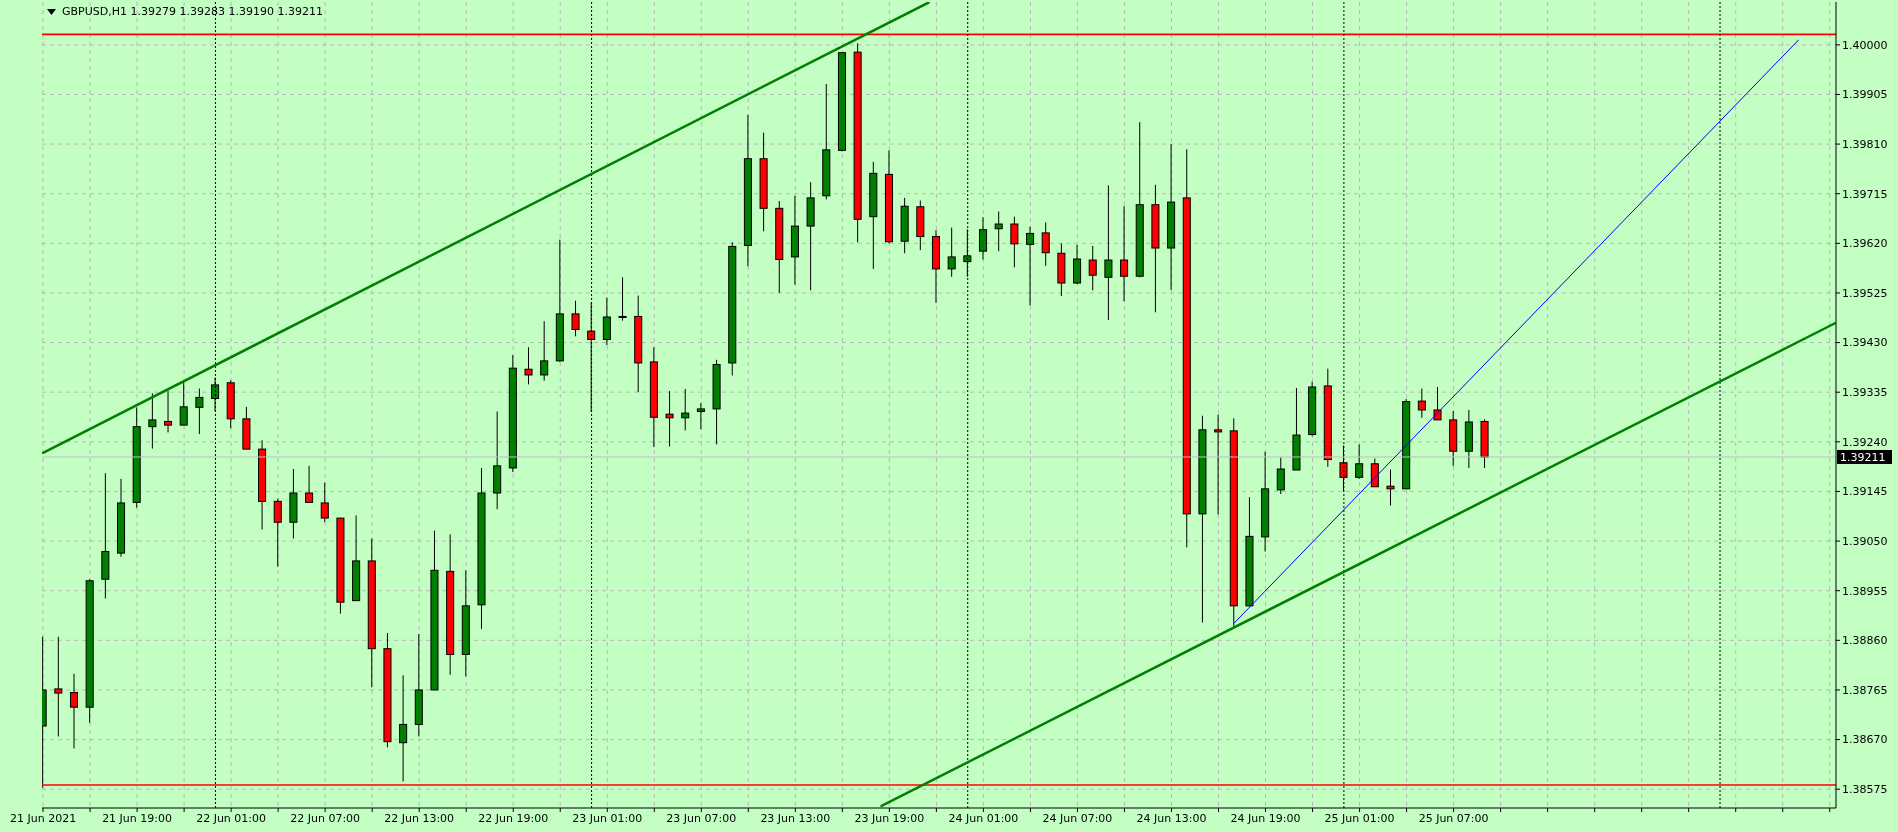 The image size is (1898, 832). I want to click on x-tick-label: 22 Jun 07:00, so click(325, 818).